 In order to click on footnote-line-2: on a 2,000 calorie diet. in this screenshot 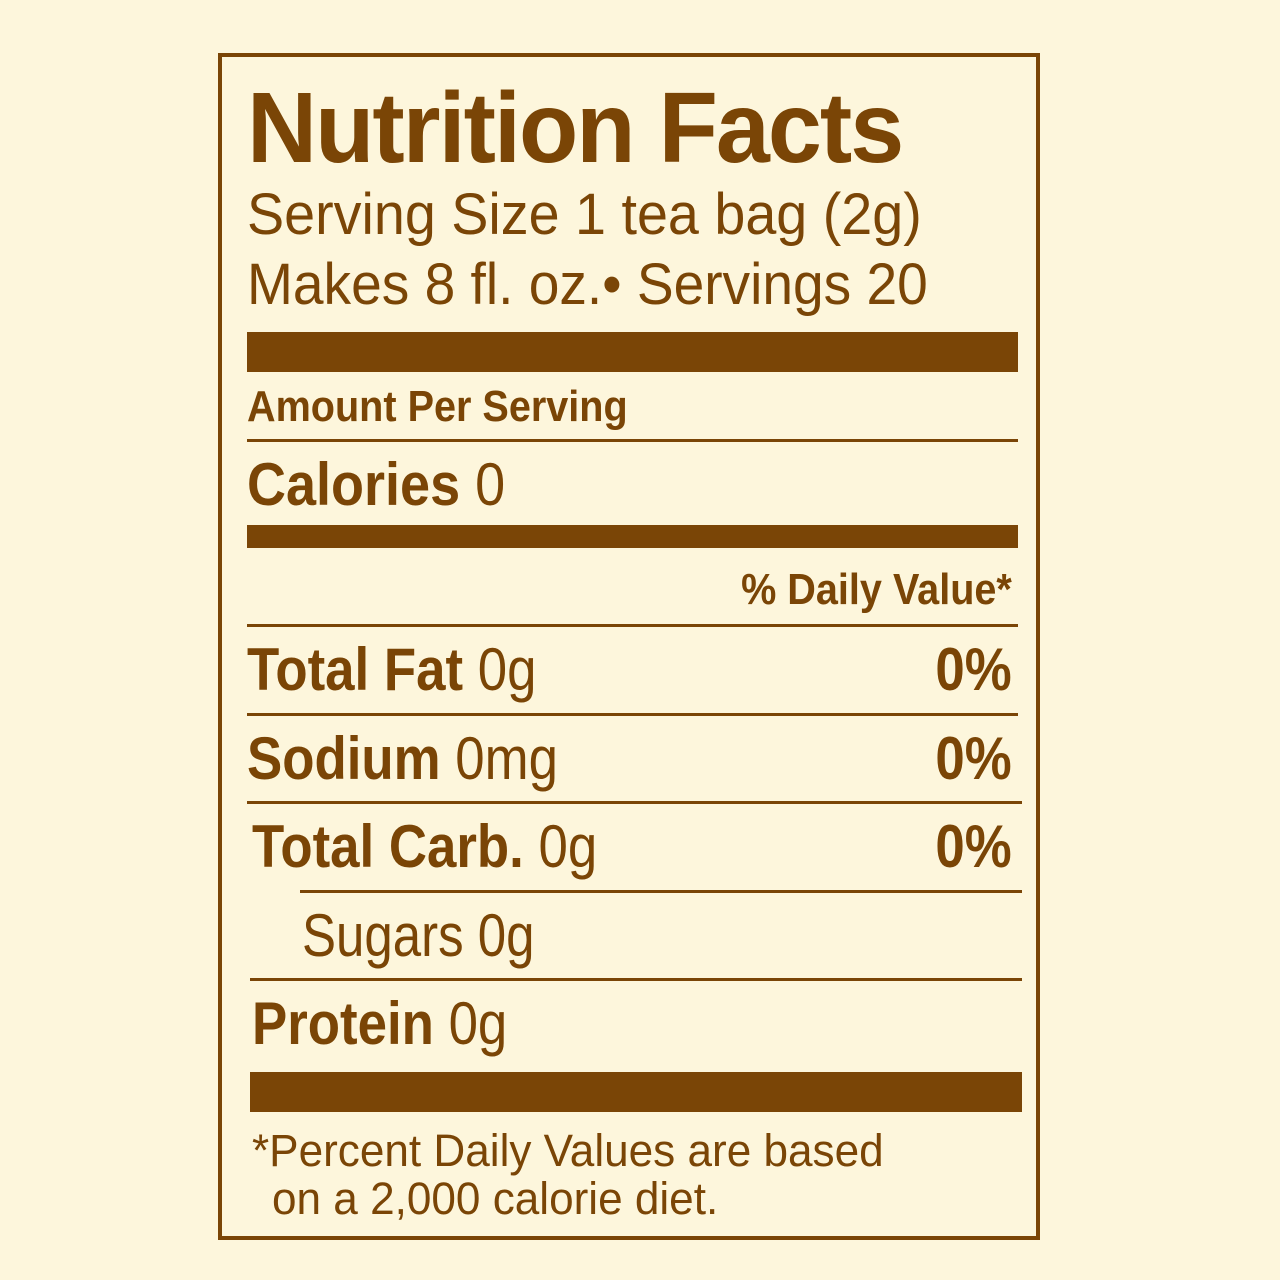, I will do `click(495, 1198)`.